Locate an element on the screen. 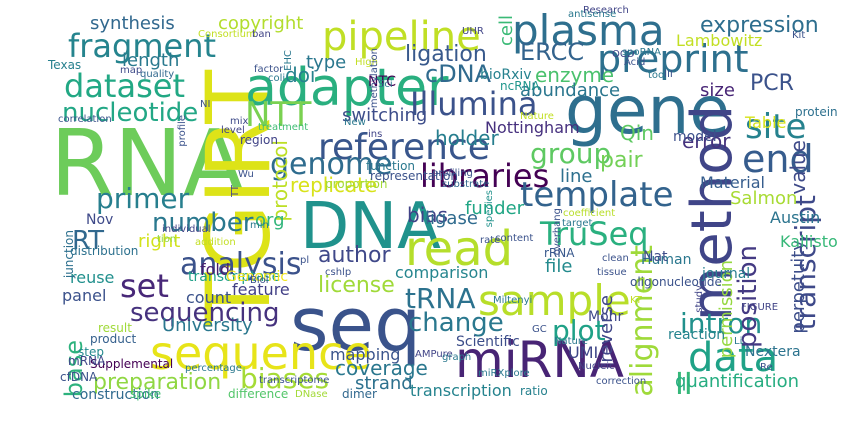  cloud-word: copyright is located at coordinates (261, 23).